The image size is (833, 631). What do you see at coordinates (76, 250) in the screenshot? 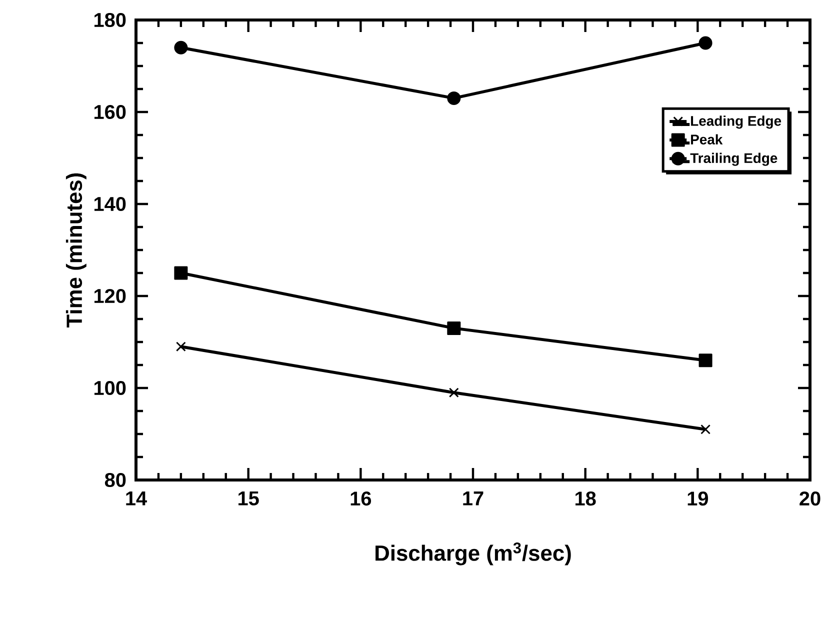
I see `y-axis-title: Time (minutes)` at bounding box center [76, 250].